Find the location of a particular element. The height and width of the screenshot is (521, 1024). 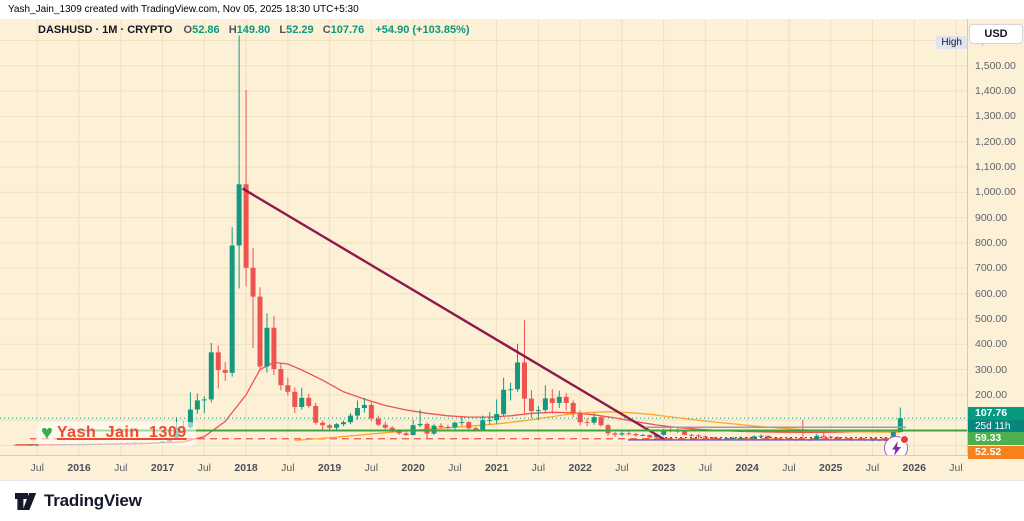

price-axis-label: 200.00 is located at coordinates (991, 394).